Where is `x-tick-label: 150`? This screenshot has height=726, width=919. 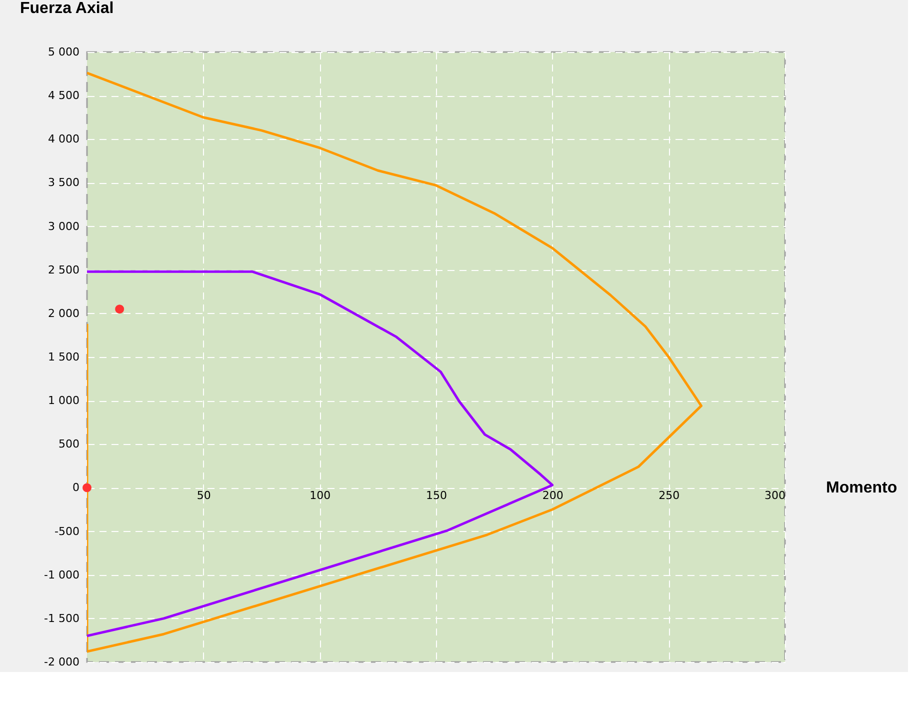
x-tick-label: 150 is located at coordinates (436, 495).